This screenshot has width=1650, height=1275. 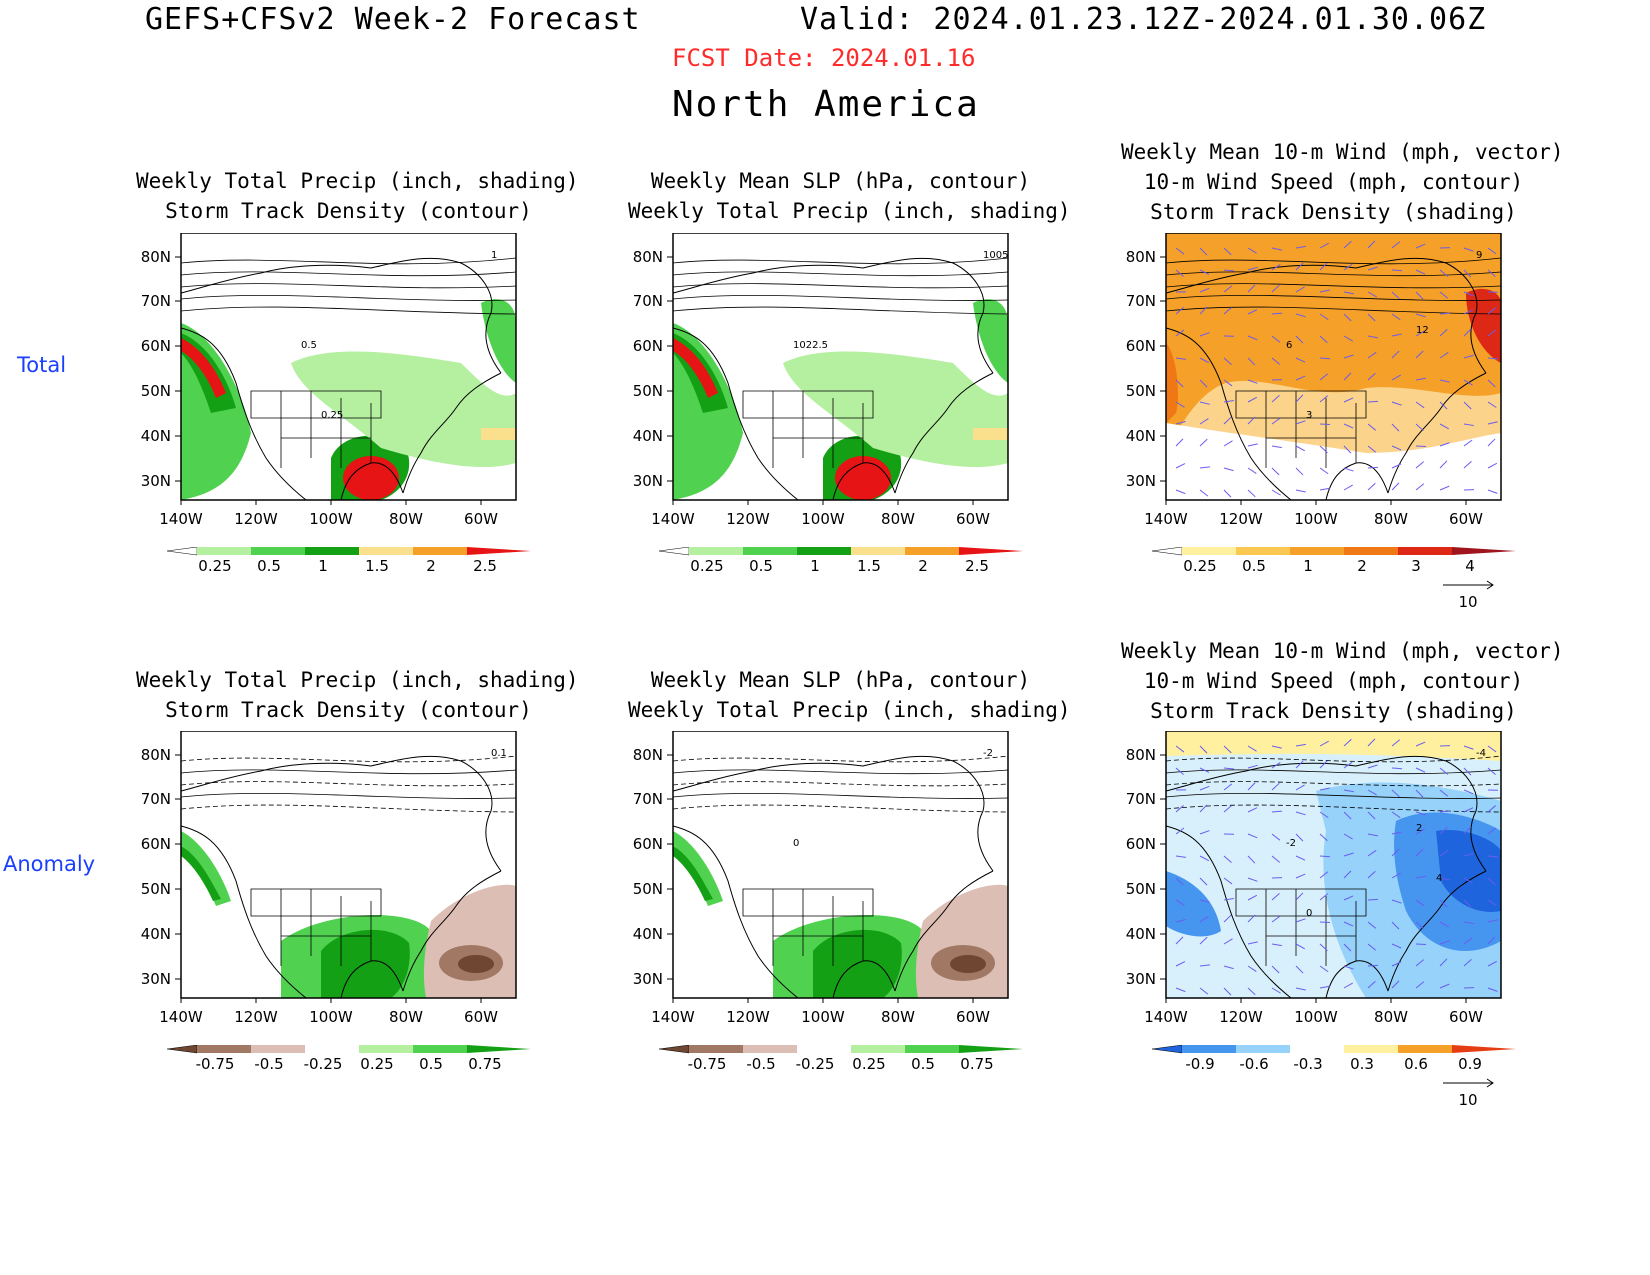 I want to click on colorbar-right-arrow, so click(x=499, y=551).